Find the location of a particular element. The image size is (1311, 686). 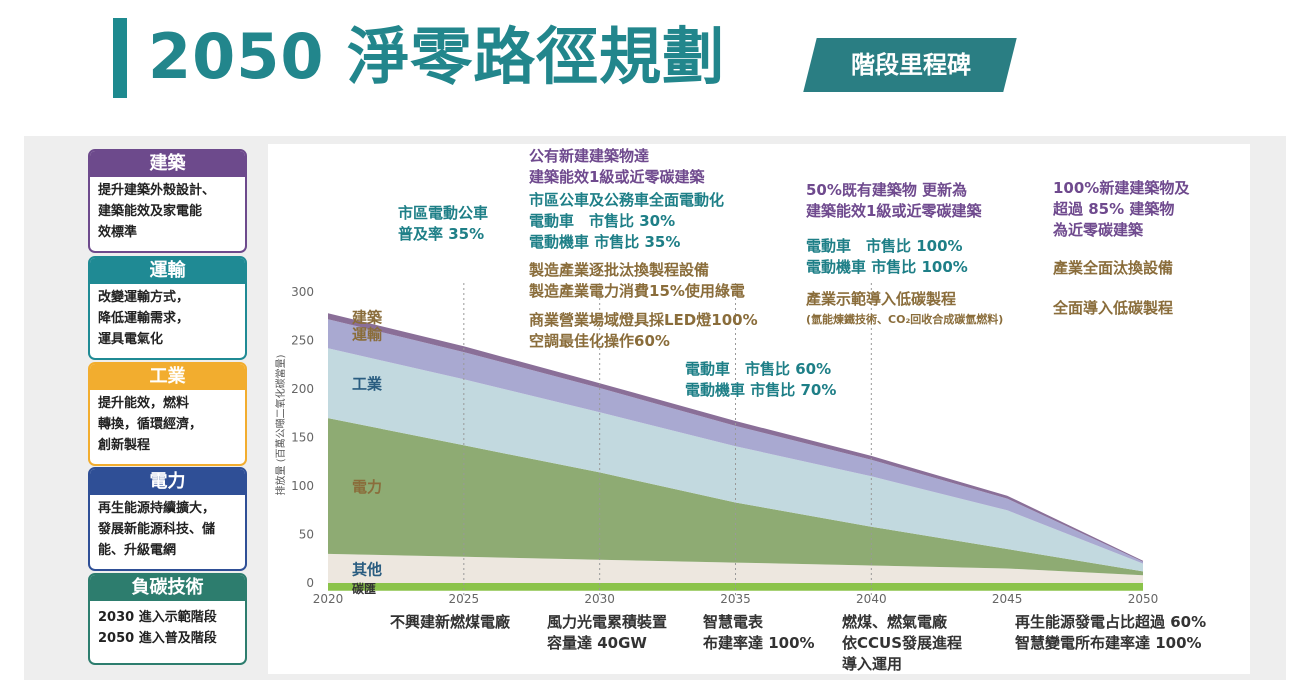

x-tick-label: 2035 is located at coordinates (735, 599).